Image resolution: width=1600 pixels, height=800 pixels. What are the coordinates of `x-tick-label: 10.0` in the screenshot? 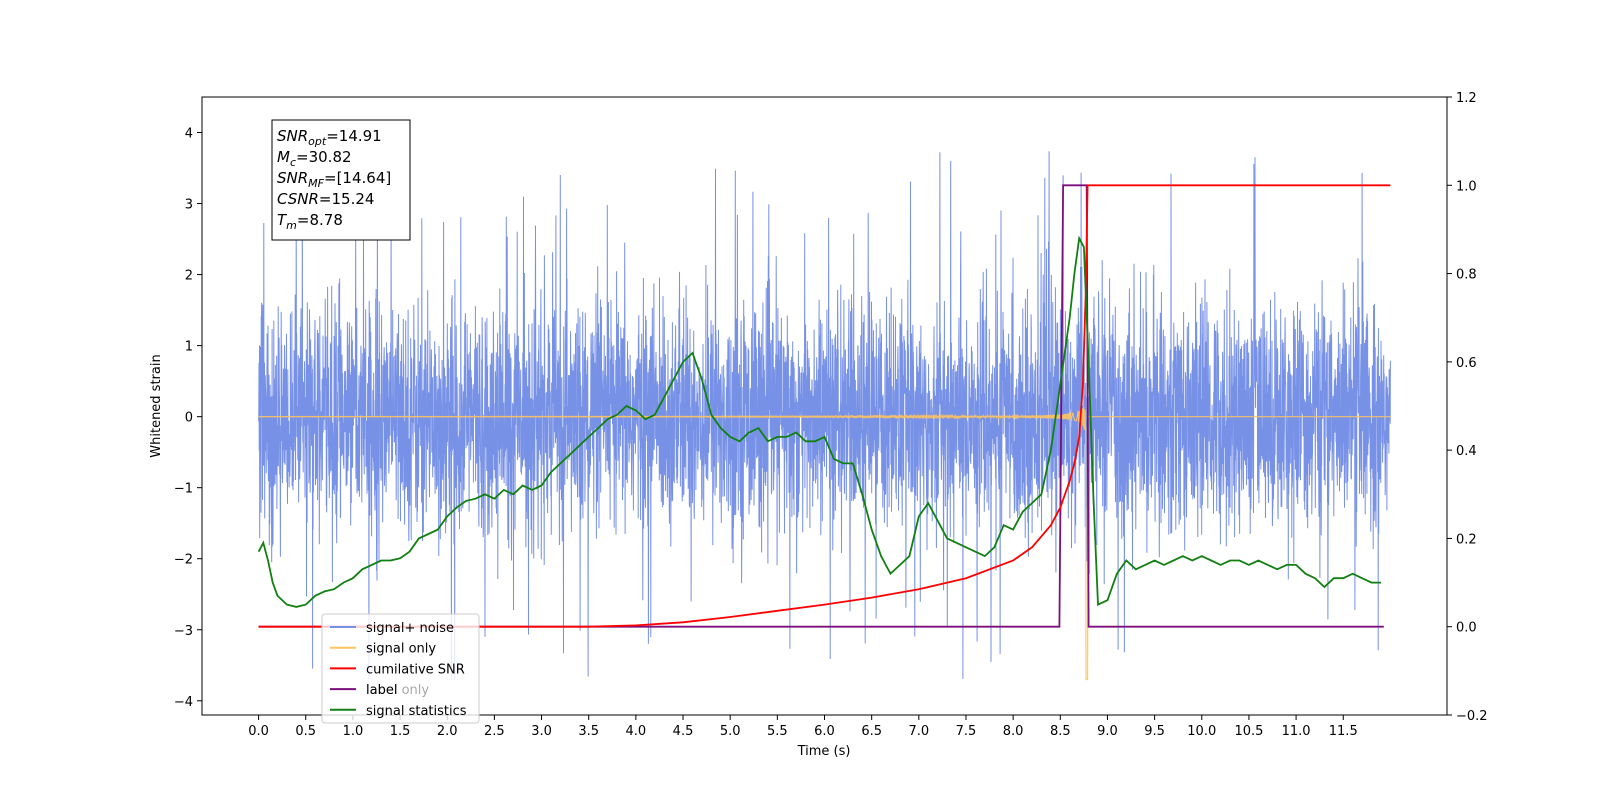 It's located at (1201, 731).